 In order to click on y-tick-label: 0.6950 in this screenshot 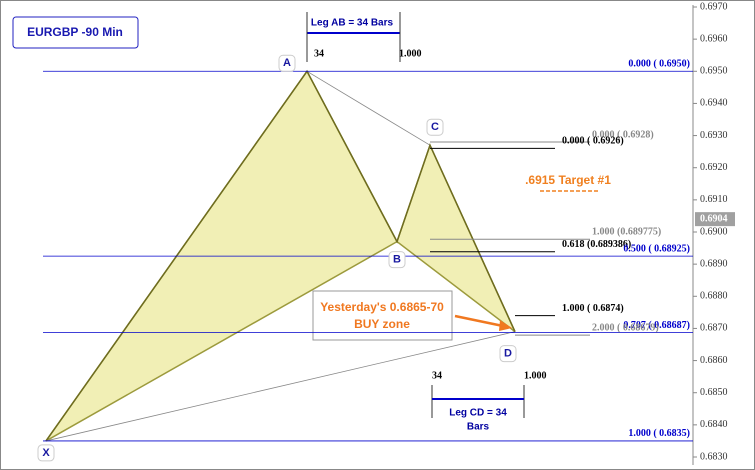, I will do `click(714, 71)`.